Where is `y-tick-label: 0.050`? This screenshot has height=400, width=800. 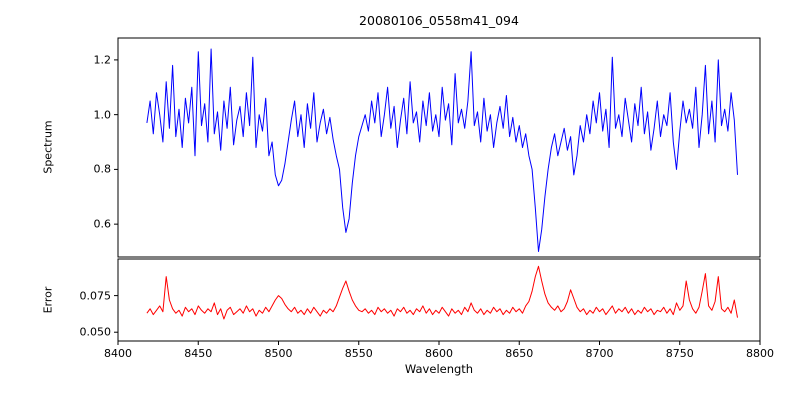
y-tick-label: 0.050 is located at coordinates (95, 332).